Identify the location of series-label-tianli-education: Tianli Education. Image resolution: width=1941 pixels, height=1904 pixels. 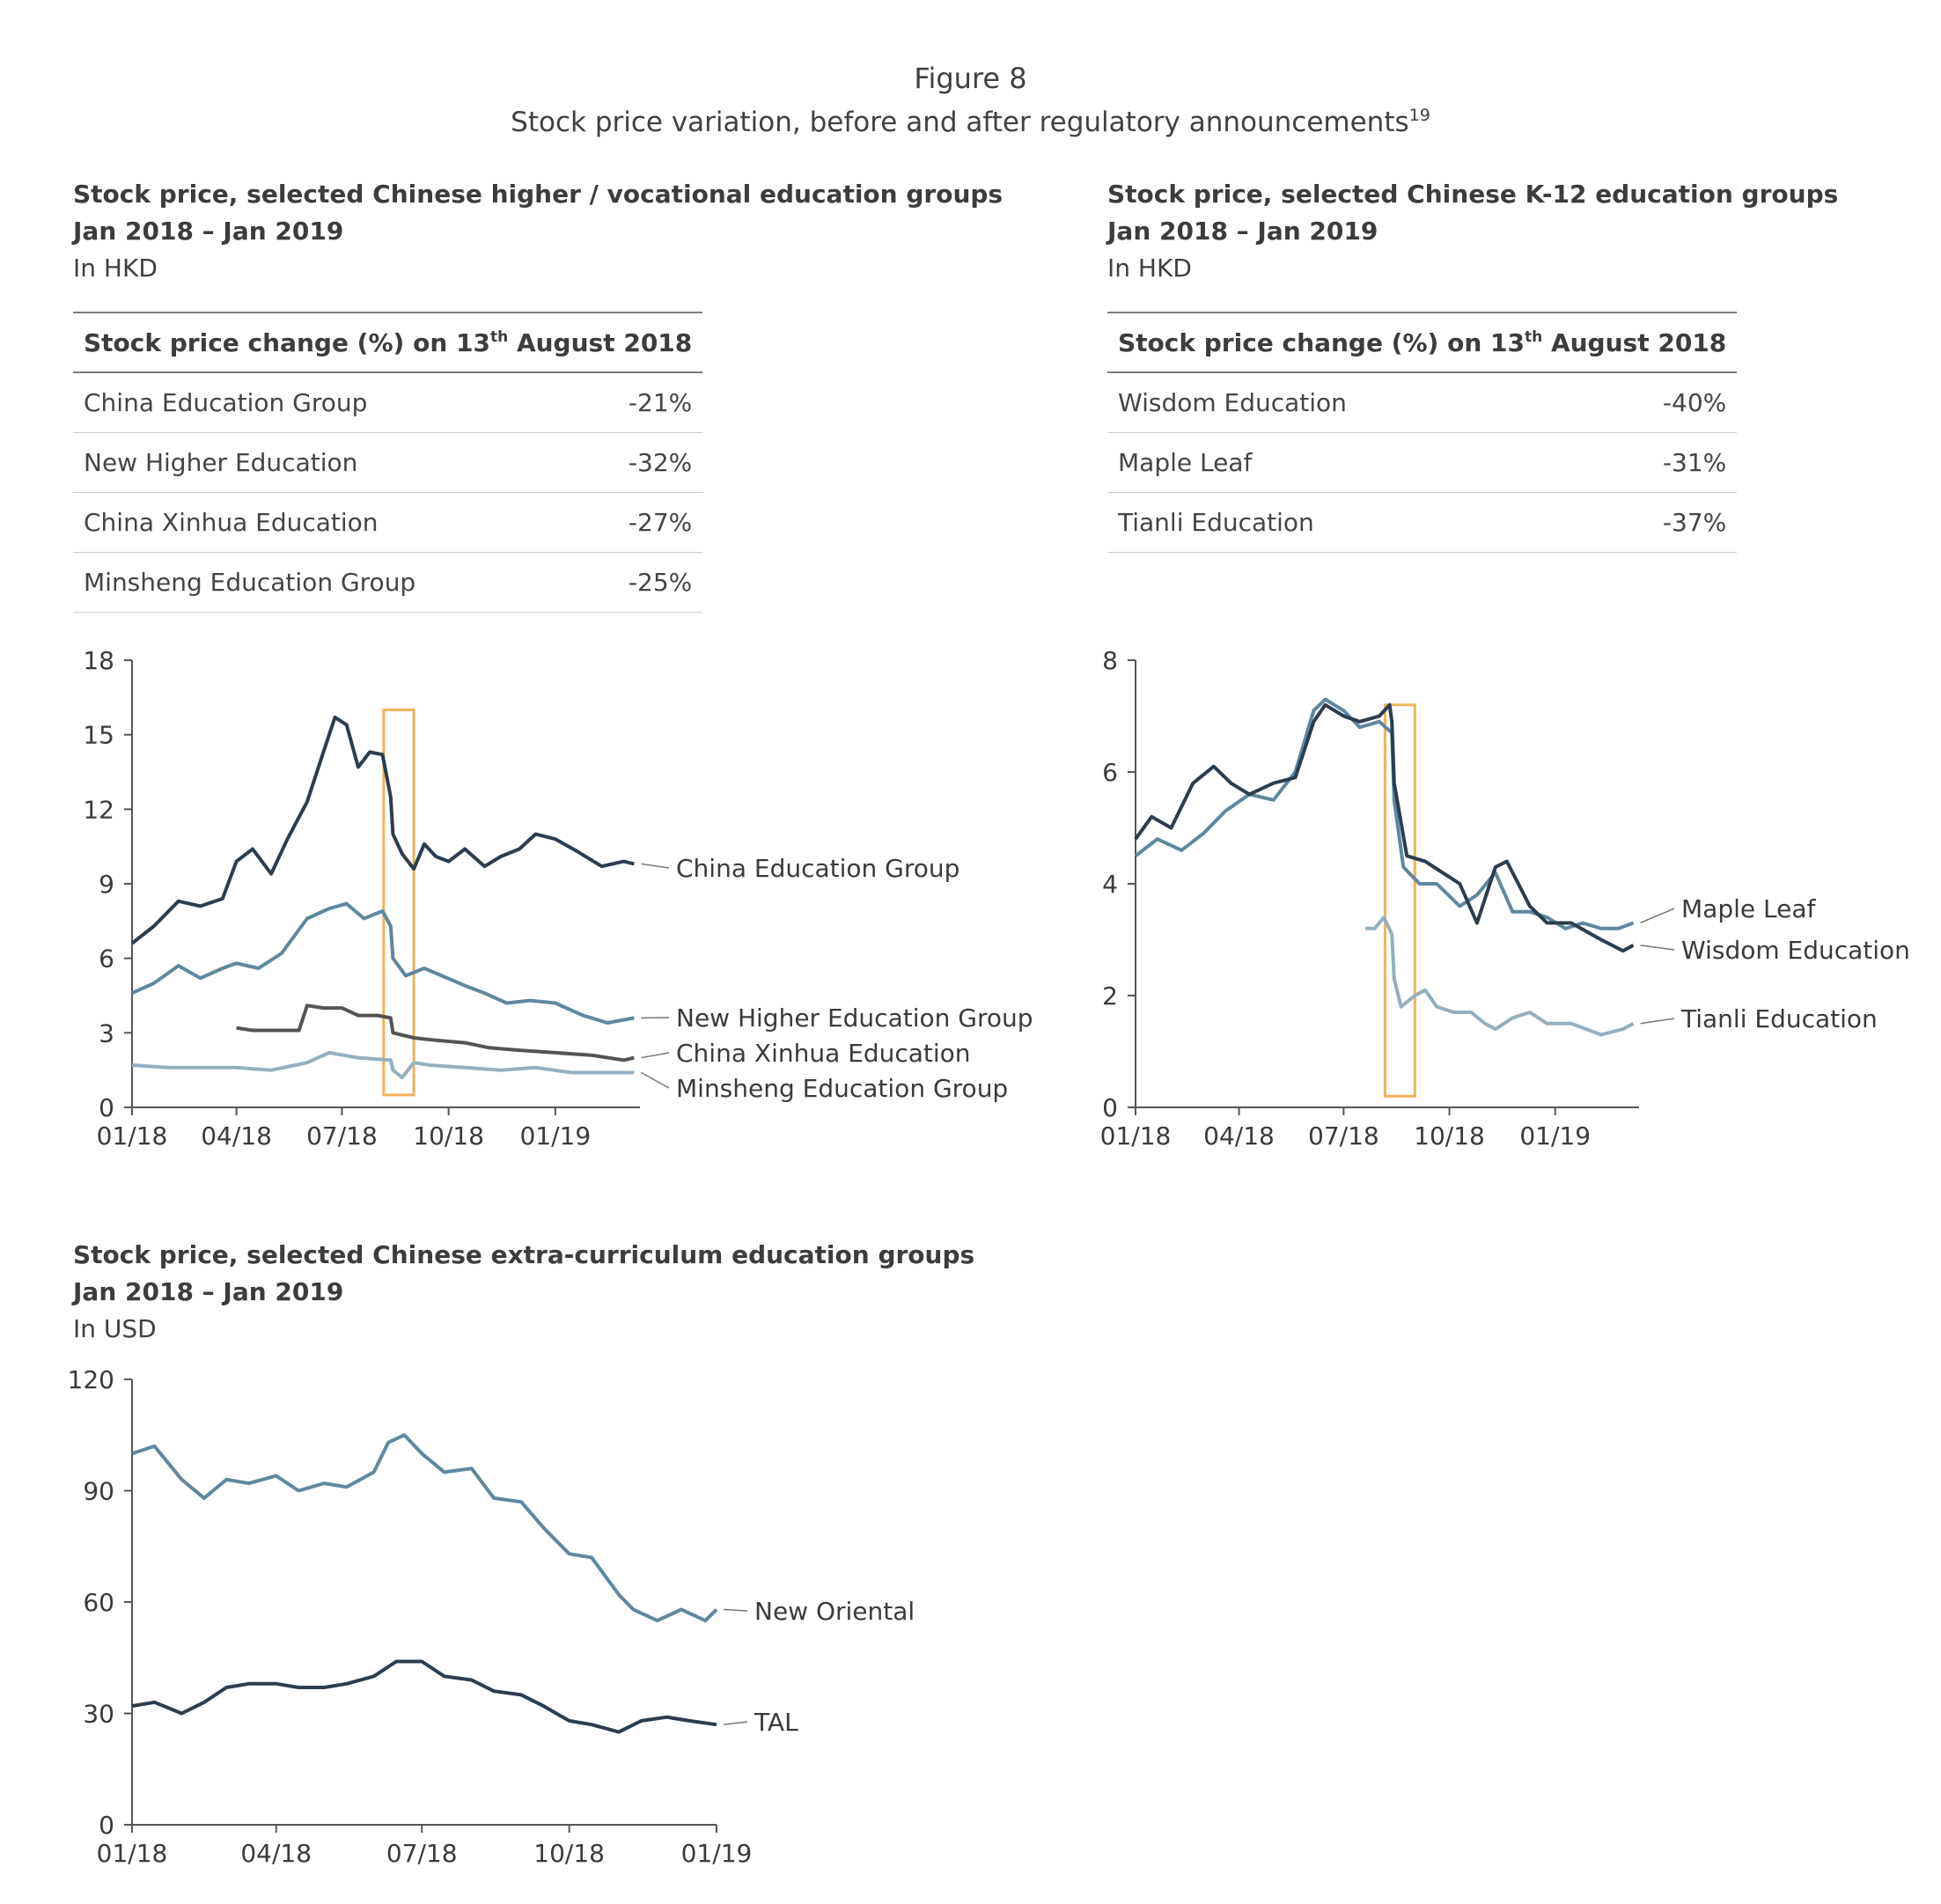
(1779, 1018).